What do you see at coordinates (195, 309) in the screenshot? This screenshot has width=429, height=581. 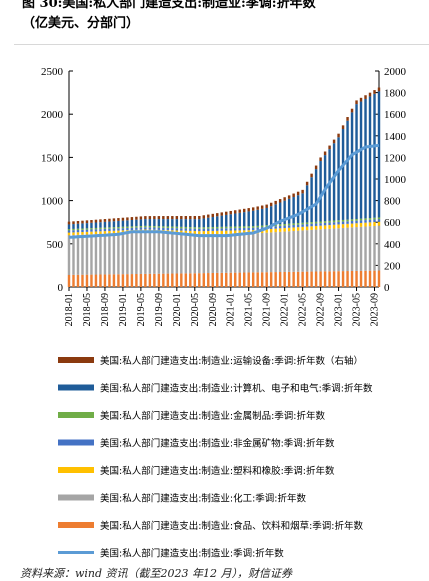 I see `x-tick-label: 2020-05` at bounding box center [195, 309].